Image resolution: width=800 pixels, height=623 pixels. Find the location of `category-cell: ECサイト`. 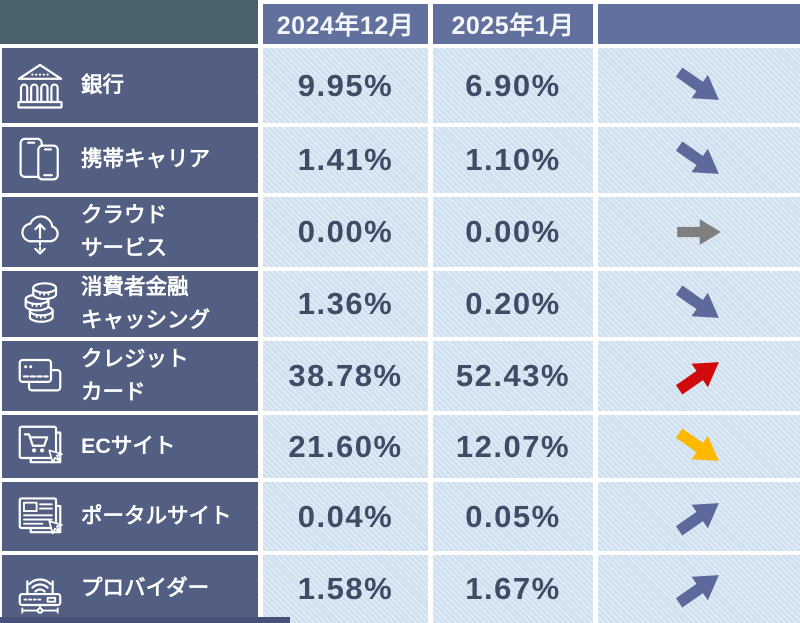

category-cell: ECサイト is located at coordinates (130, 446).